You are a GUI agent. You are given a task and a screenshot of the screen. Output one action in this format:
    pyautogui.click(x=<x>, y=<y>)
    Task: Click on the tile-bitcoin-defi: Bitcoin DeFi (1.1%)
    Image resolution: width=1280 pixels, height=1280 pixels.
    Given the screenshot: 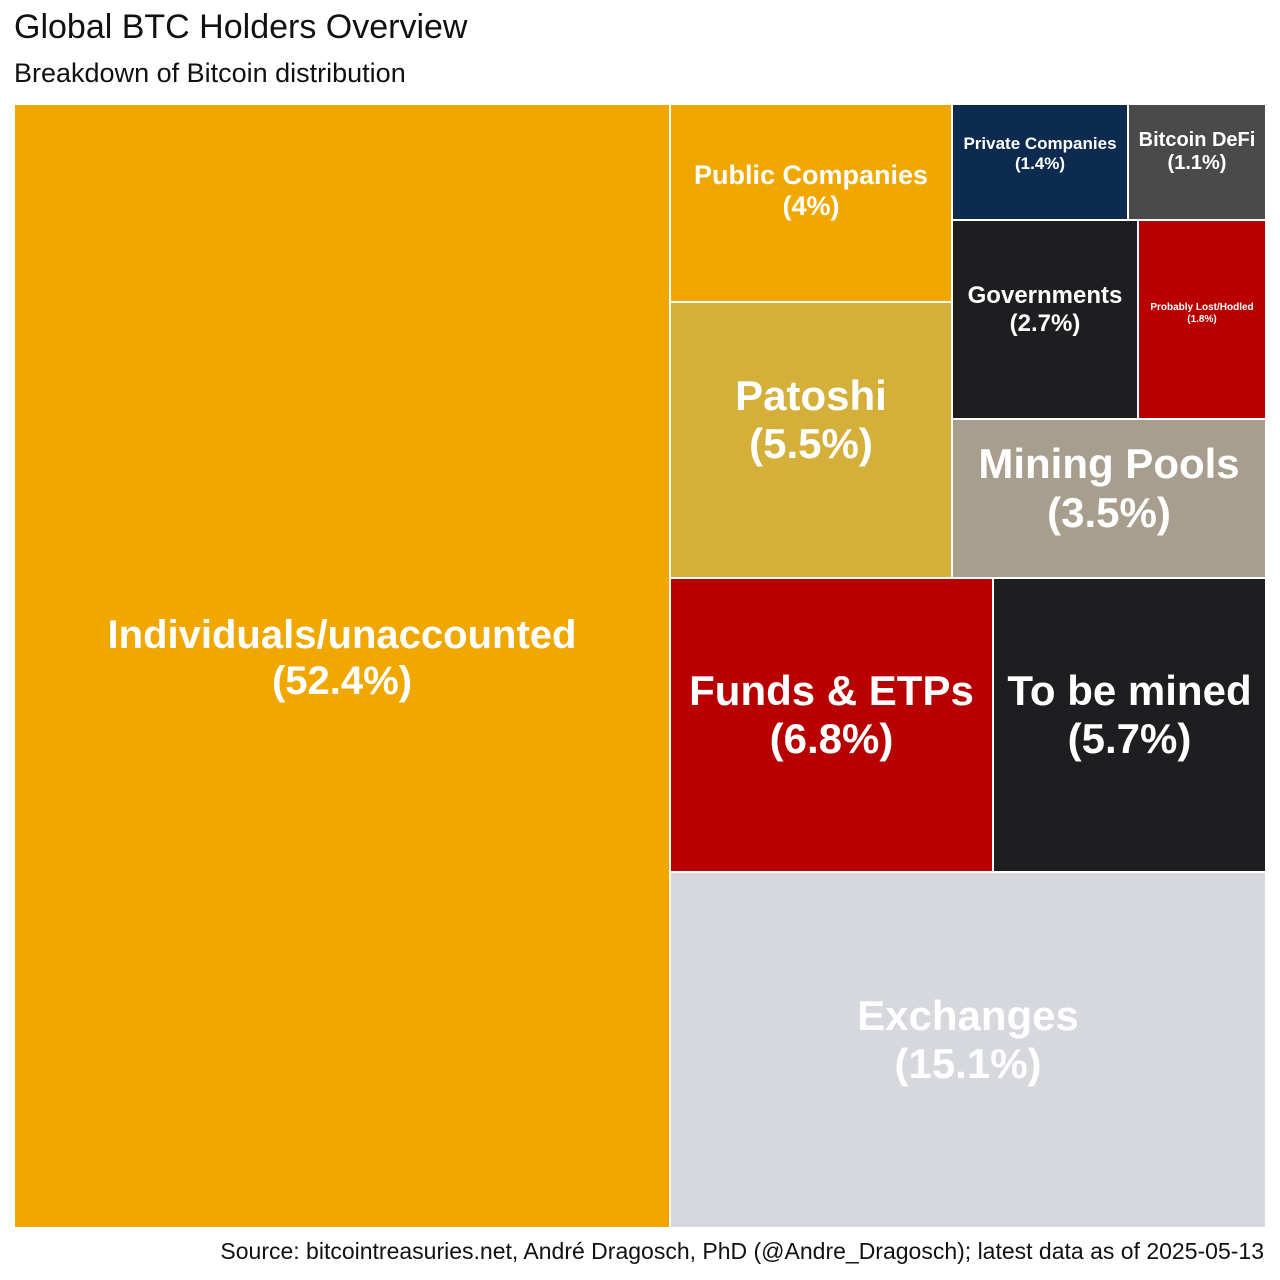 What is the action you would take?
    pyautogui.click(x=1197, y=162)
    